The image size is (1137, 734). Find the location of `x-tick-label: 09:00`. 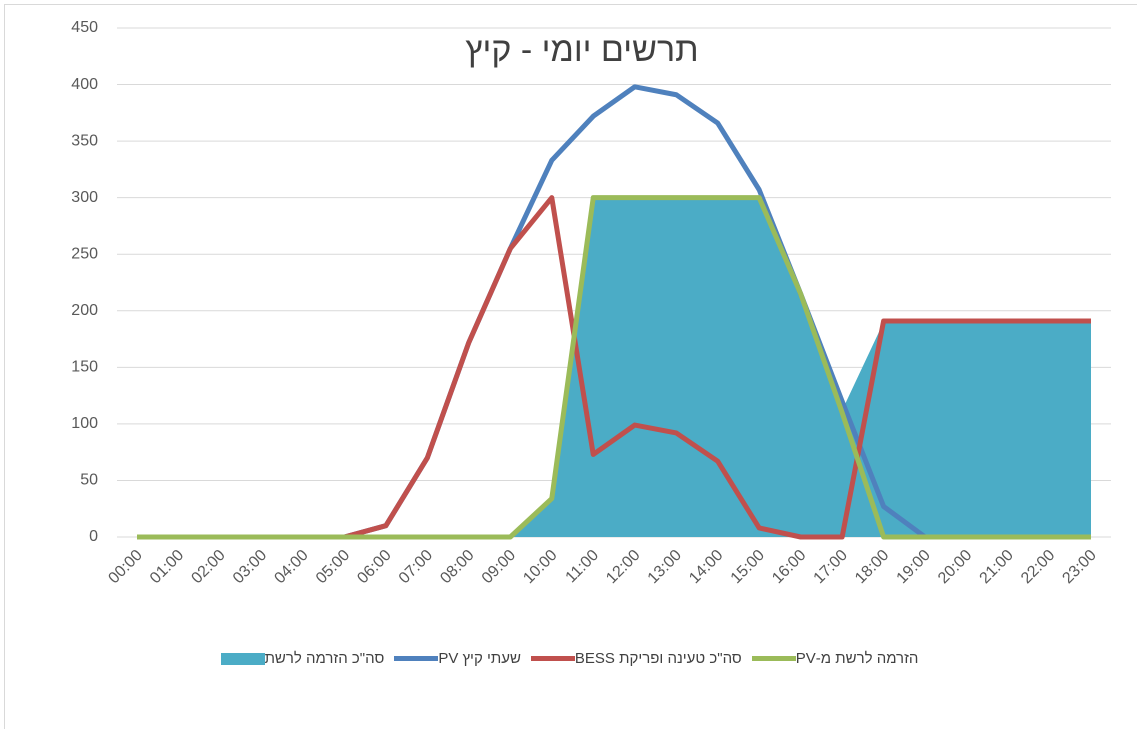

x-tick-label: 09:00 is located at coordinates (499, 567).